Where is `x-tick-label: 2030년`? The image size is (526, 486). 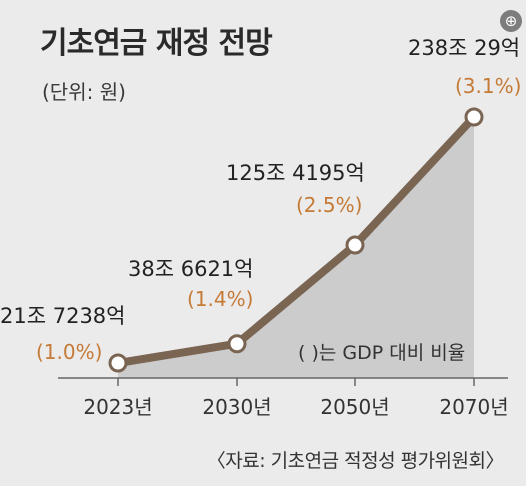
x-tick-label: 2030년 is located at coordinates (236, 407).